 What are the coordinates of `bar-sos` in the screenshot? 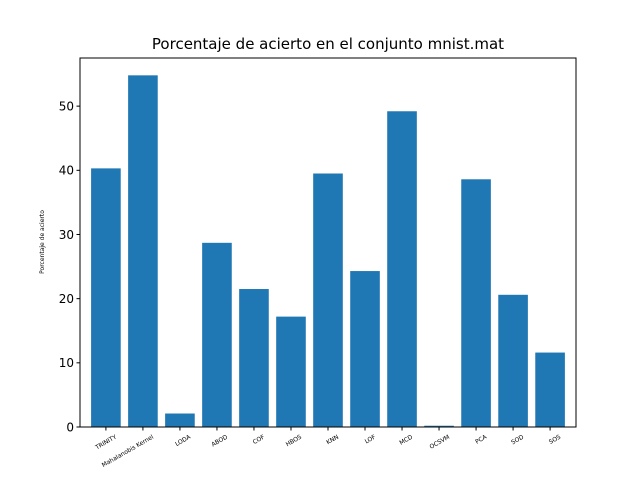 It's located at (550, 389).